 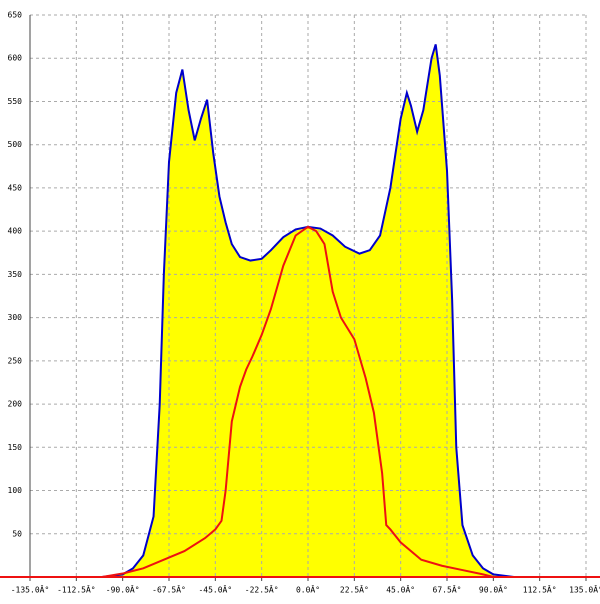 I want to click on x-tick-label: 90.0Â°, so click(x=493, y=589).